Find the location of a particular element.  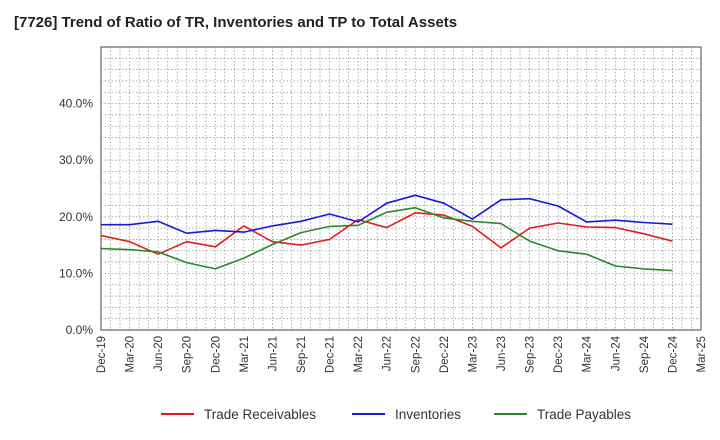

y-tick-label: 0.0% is located at coordinates (80, 330).